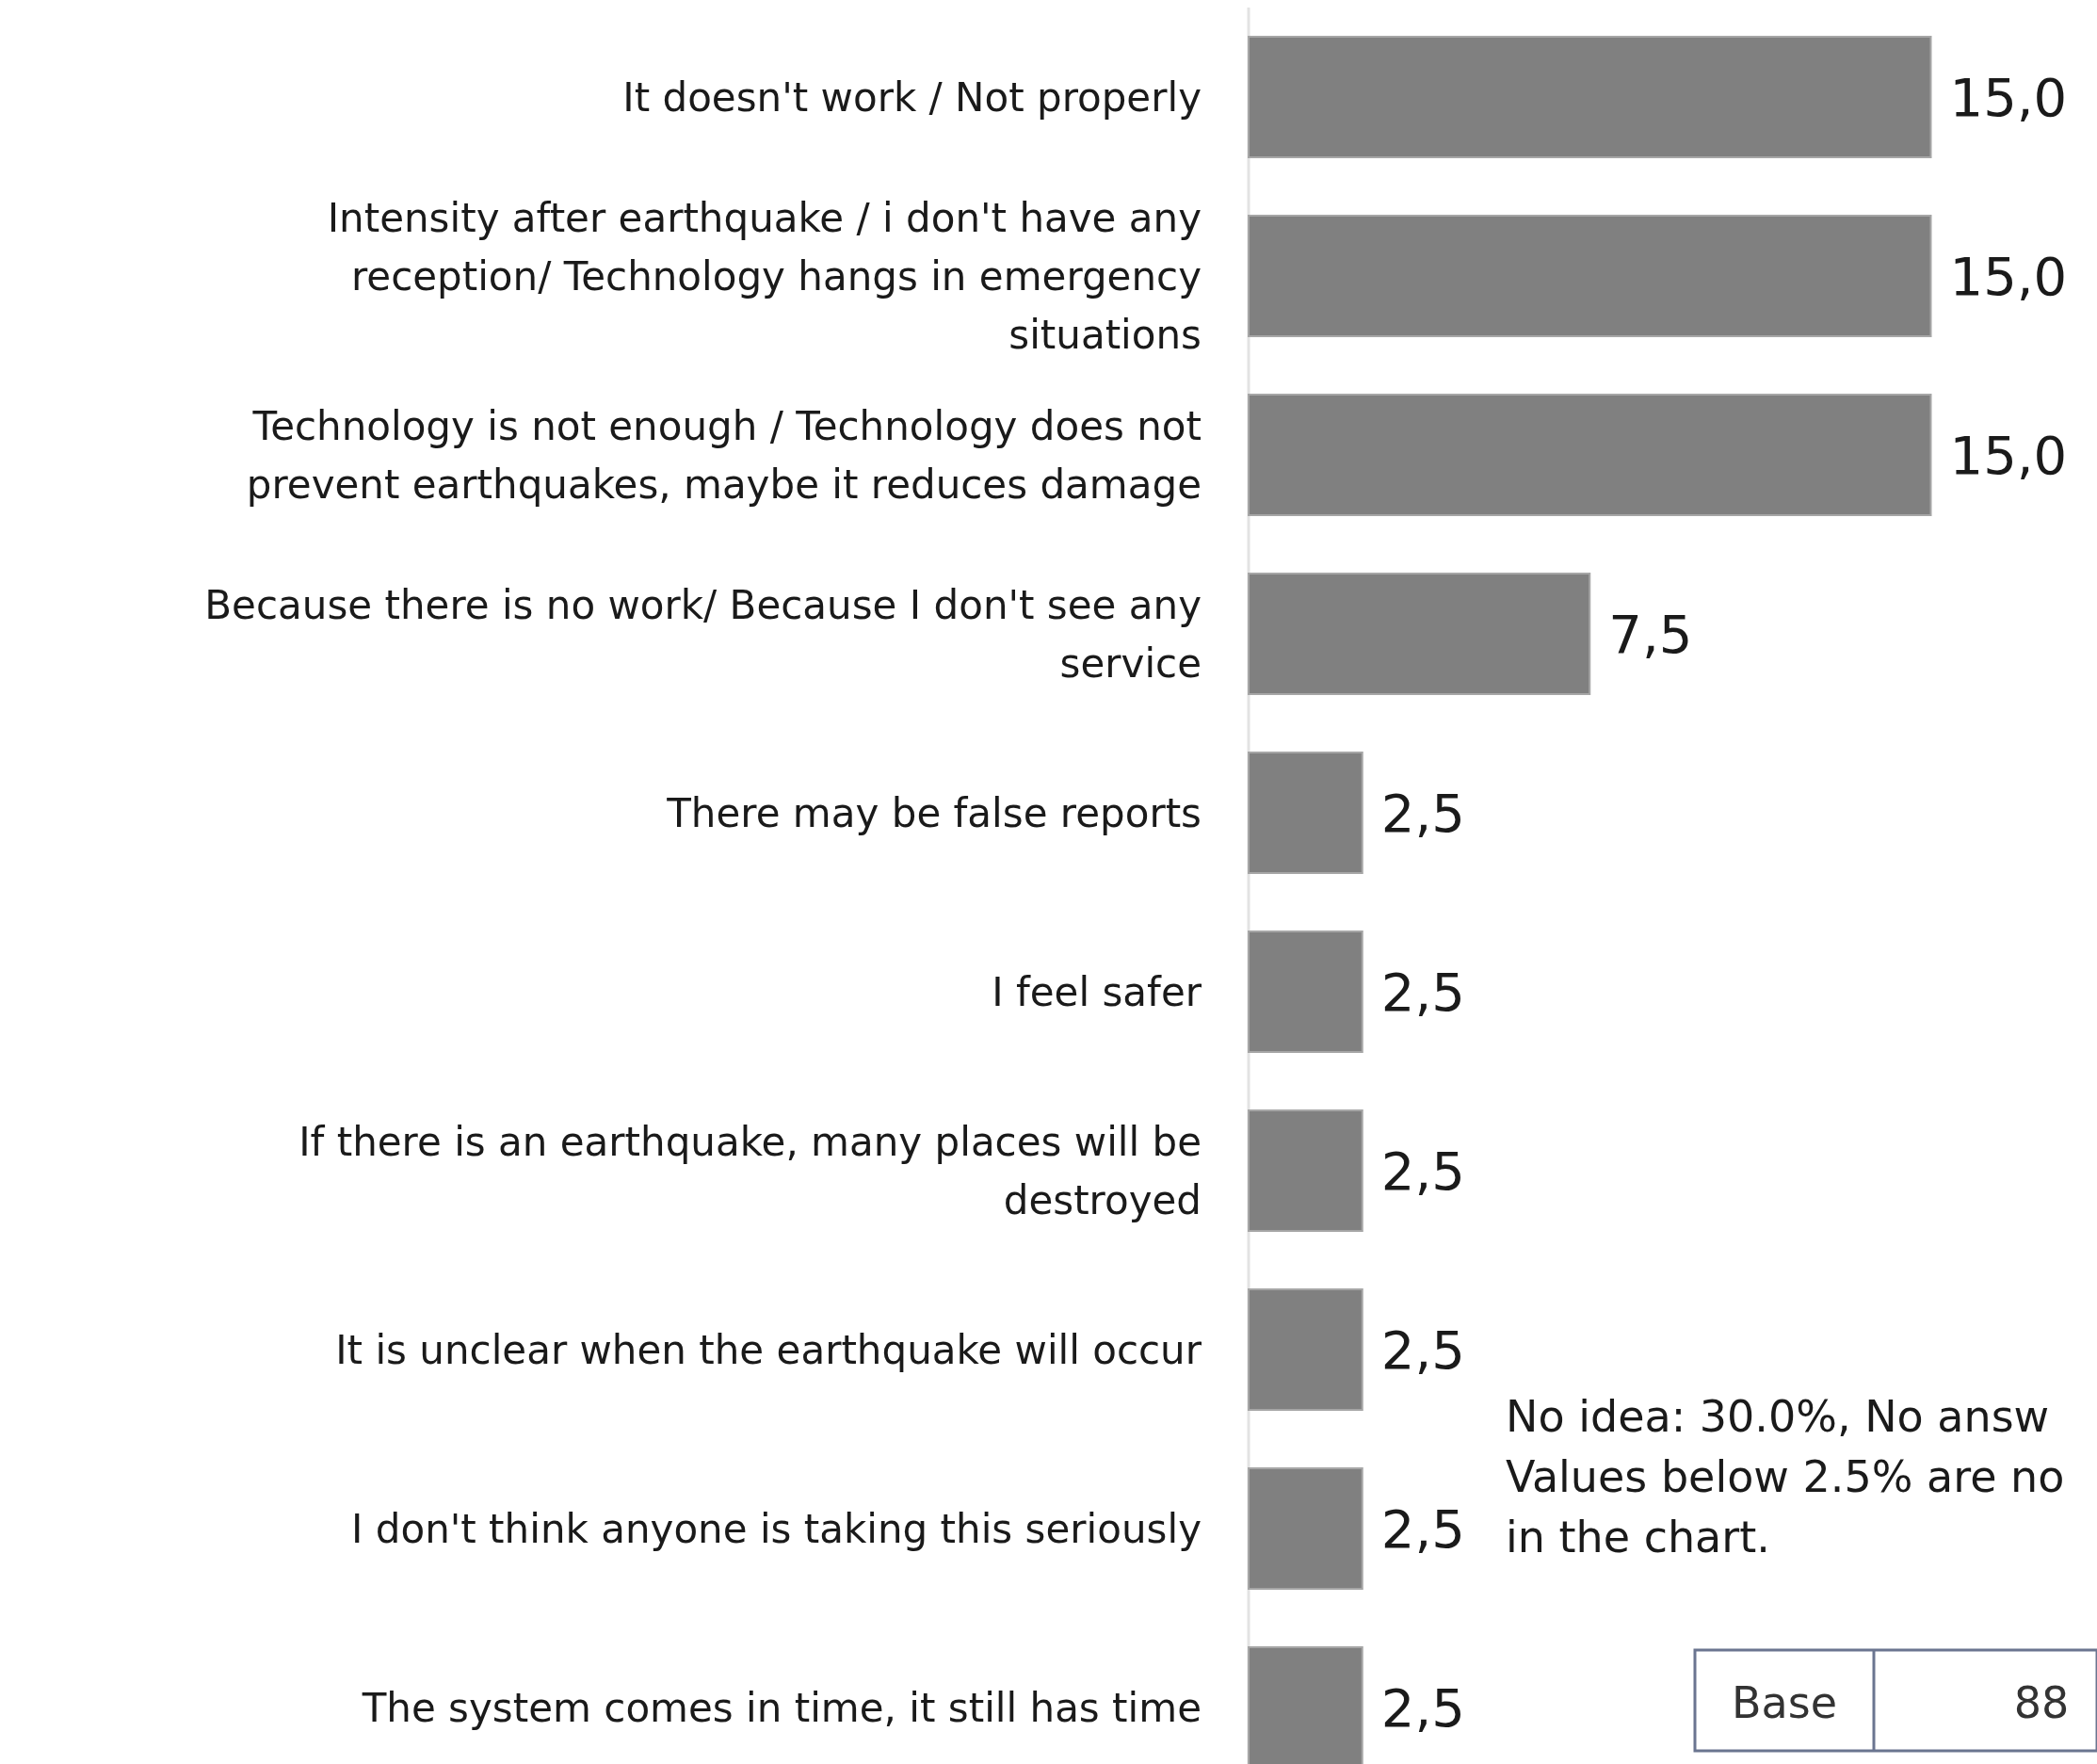 The width and height of the screenshot is (2097, 1764). What do you see at coordinates (2042, 1702) in the screenshot?
I see `text: 88` at bounding box center [2042, 1702].